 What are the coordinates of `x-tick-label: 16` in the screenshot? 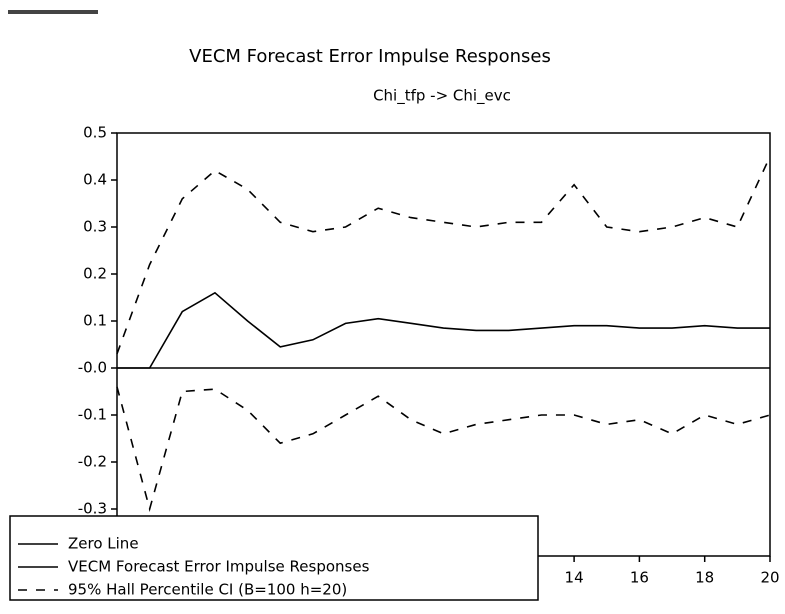 It's located at (639, 578).